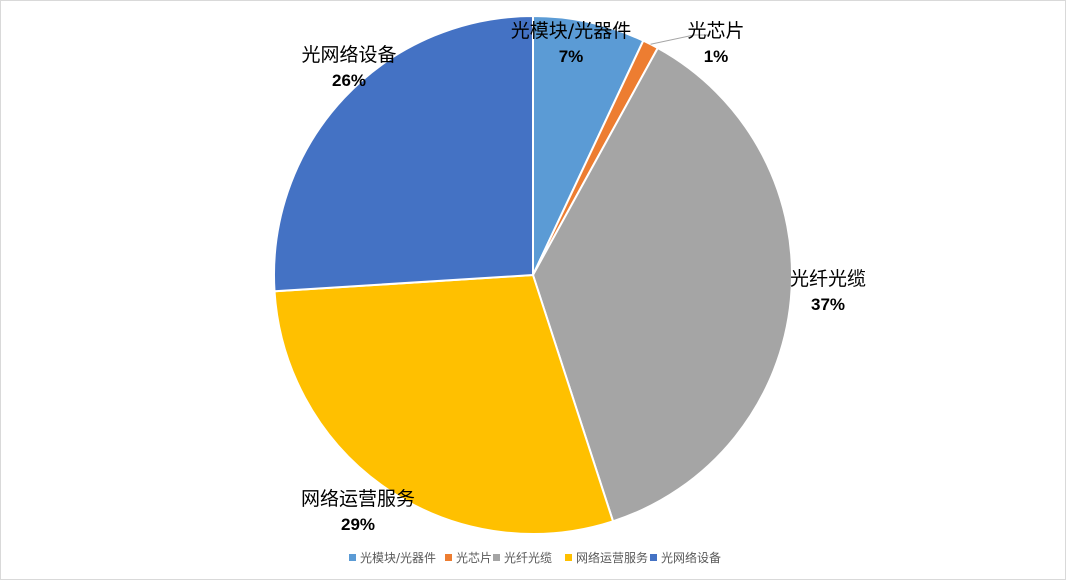 This screenshot has width=1066, height=581. What do you see at coordinates (691, 557) in the screenshot?
I see `legend-label-slice-5: 光网络设备` at bounding box center [691, 557].